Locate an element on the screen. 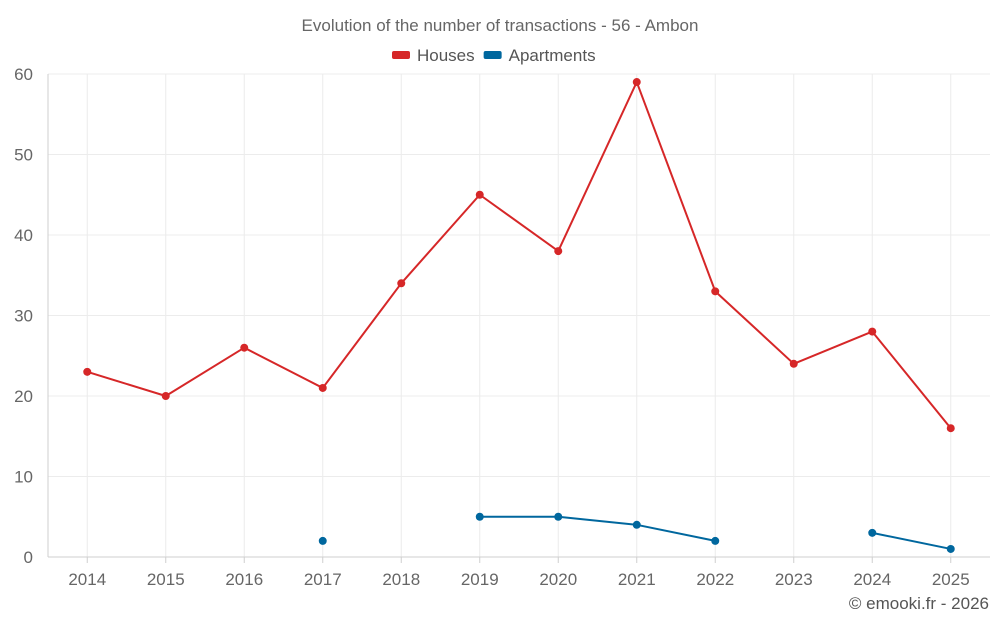 Image resolution: width=1000 pixels, height=625 pixels. credit-text: © emooki.fr - 2026 is located at coordinates (919, 603).